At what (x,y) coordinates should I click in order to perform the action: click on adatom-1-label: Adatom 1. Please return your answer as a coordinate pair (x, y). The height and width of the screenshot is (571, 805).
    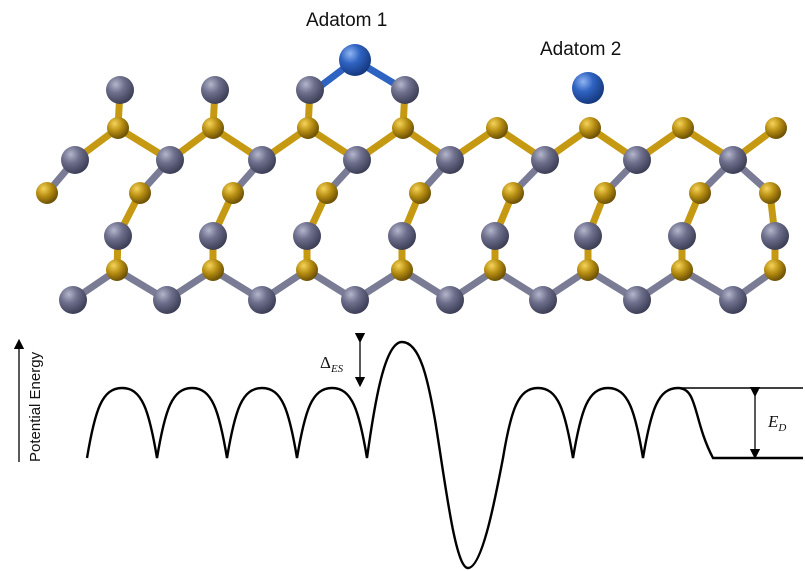
    Looking at the image, I should click on (346, 20).